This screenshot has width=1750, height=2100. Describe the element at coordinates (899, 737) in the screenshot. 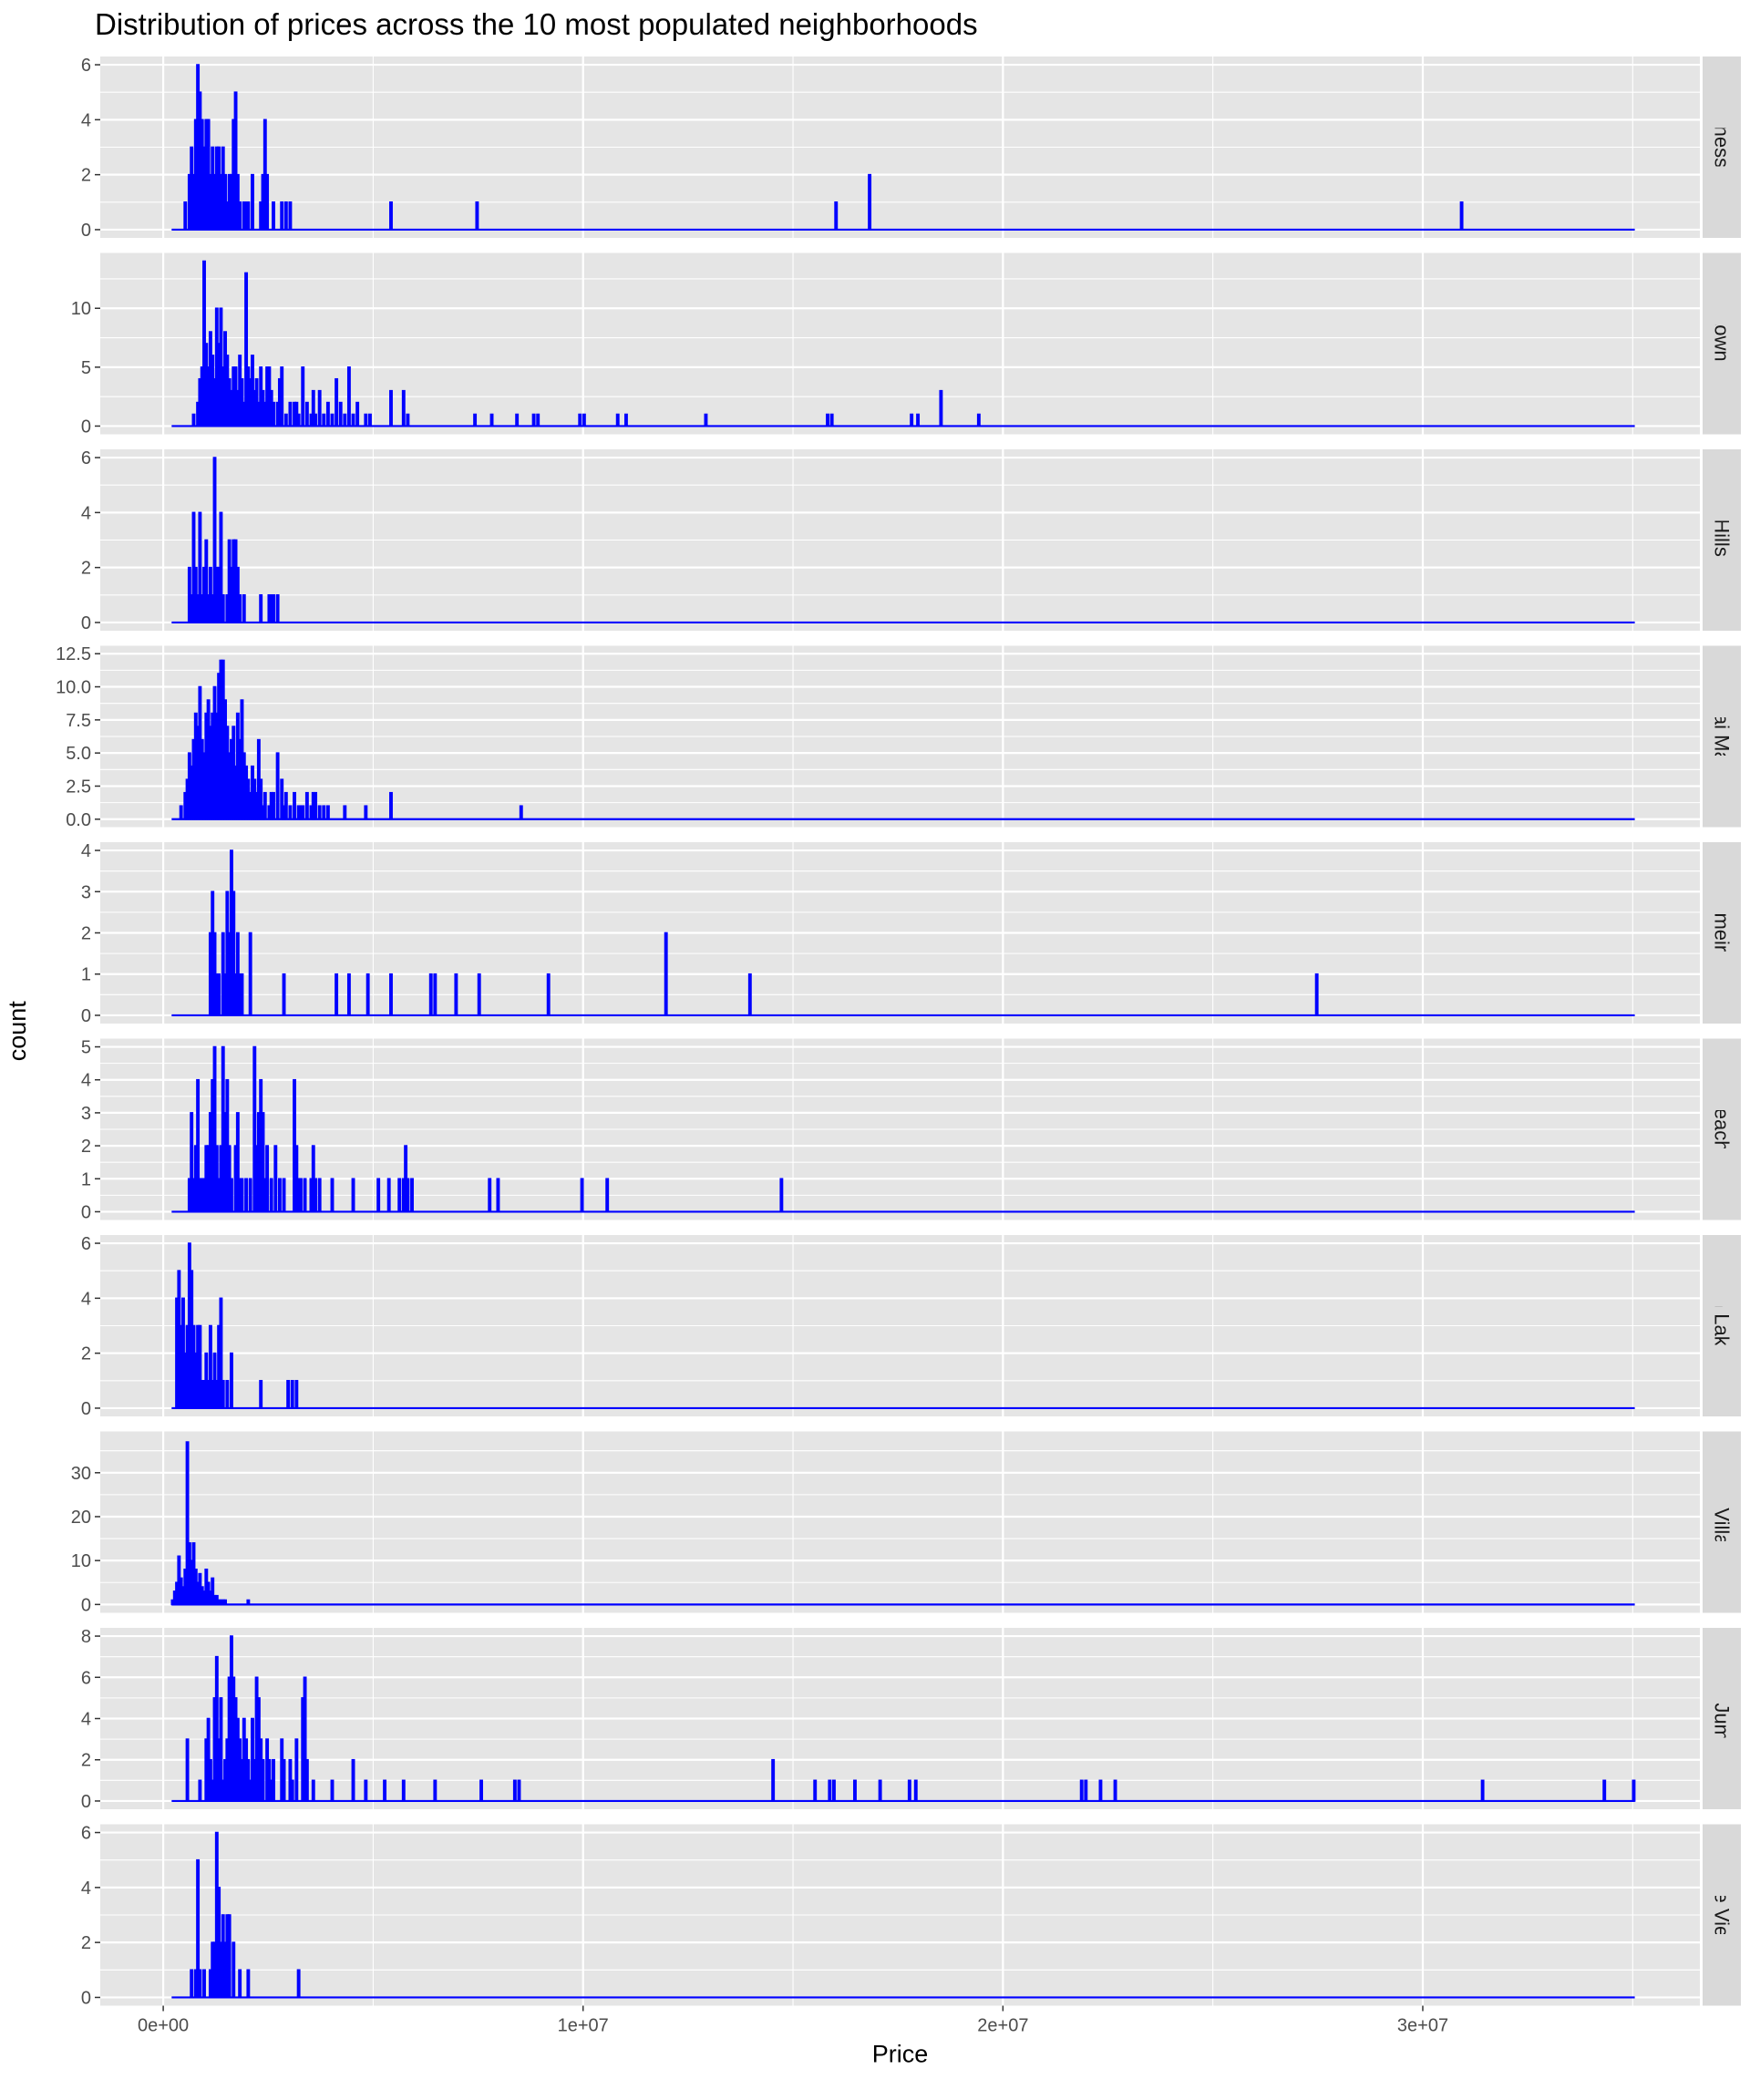

I see `facet-panel: 0.0 2.5 5.0 7.5 10.0 12.5 Dubai Marina` at that location.